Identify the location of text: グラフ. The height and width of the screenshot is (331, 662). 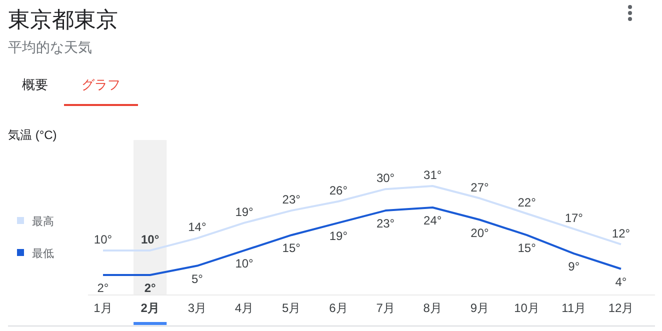
(101, 84).